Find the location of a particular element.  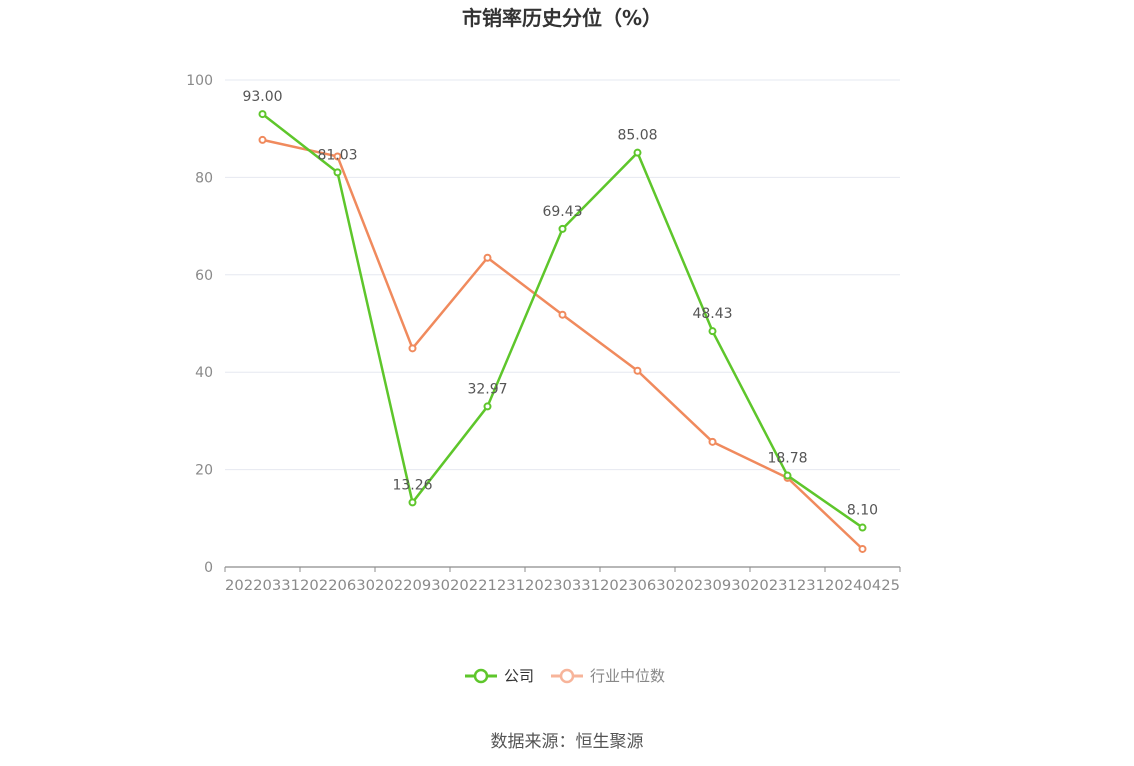

data-label: 8.10 is located at coordinates (862, 511).